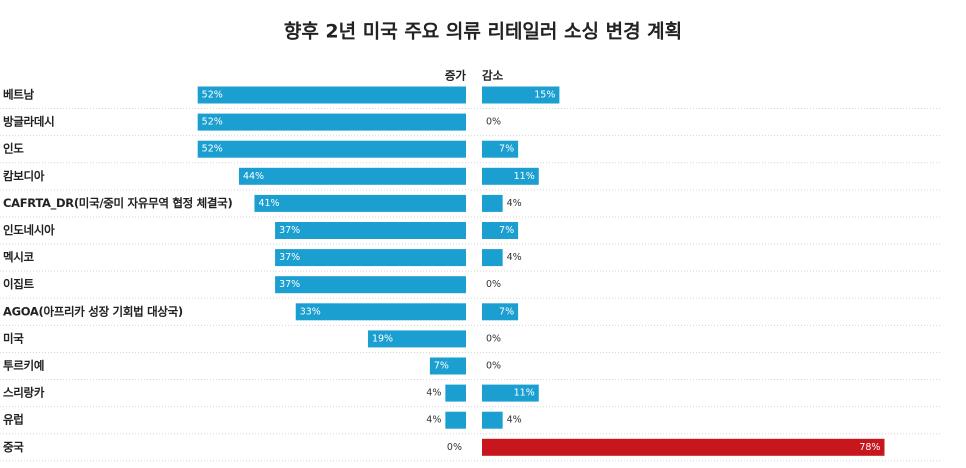 The width and height of the screenshot is (966, 468). Describe the element at coordinates (310, 311) in the screenshot. I see `value-label: 33%` at that location.